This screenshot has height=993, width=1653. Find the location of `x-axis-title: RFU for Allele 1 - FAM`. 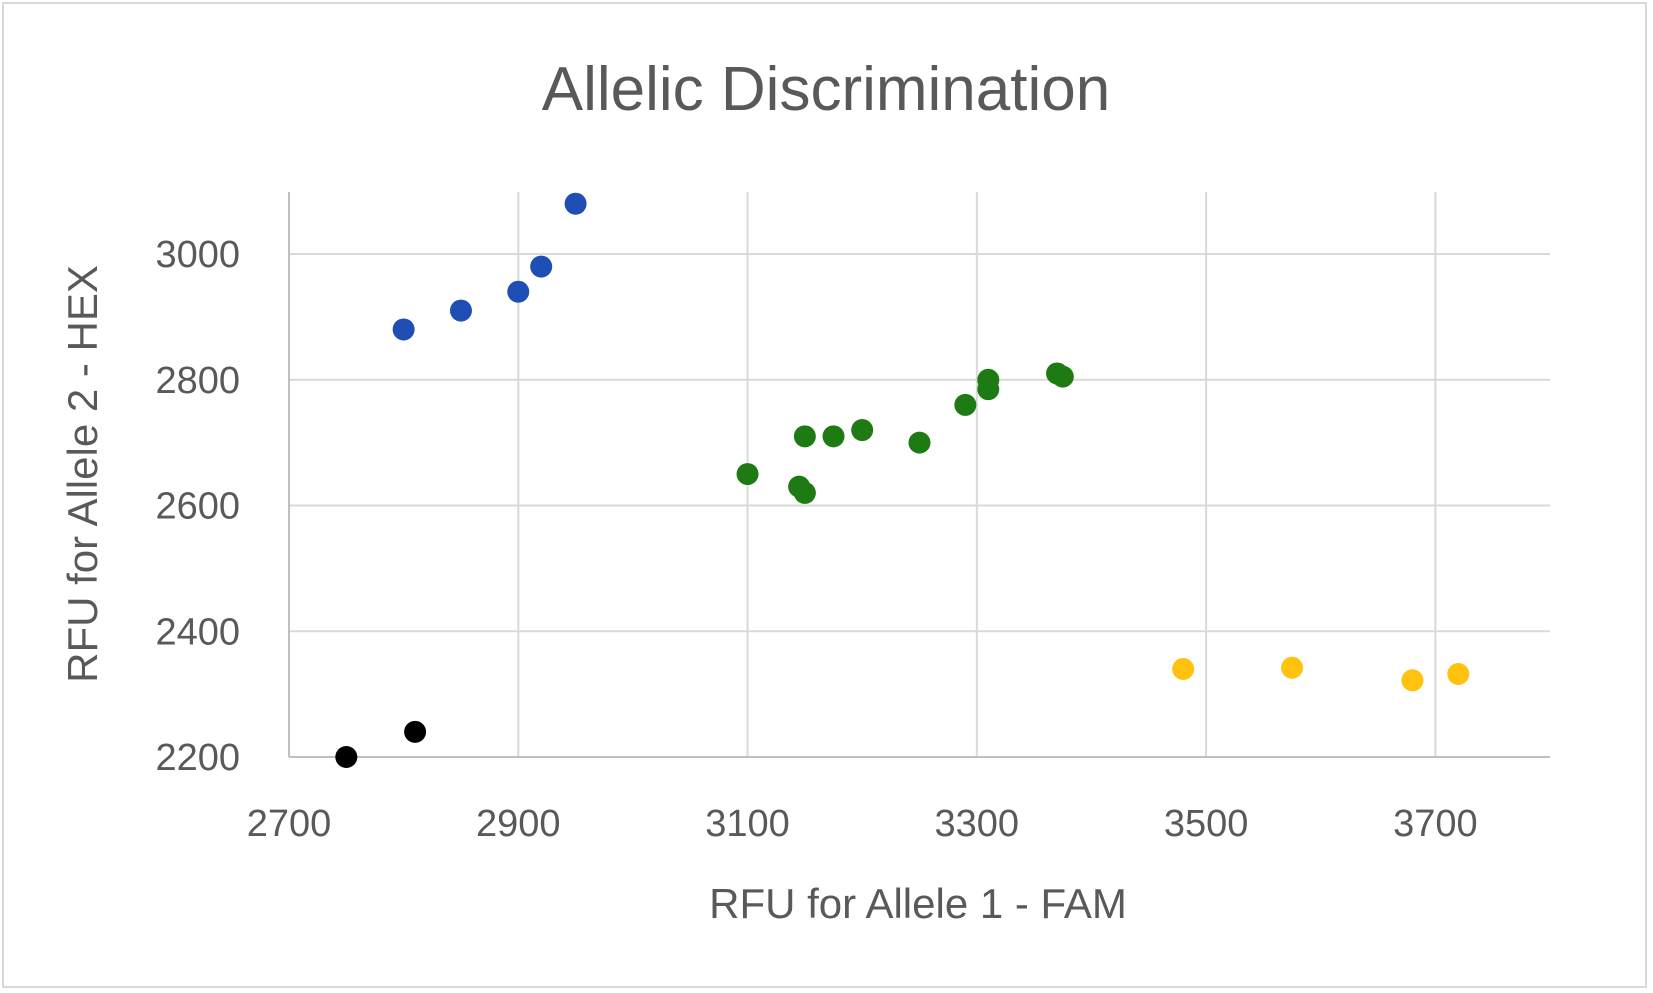

x-axis-title: RFU for Allele 1 - FAM is located at coordinates (918, 903).